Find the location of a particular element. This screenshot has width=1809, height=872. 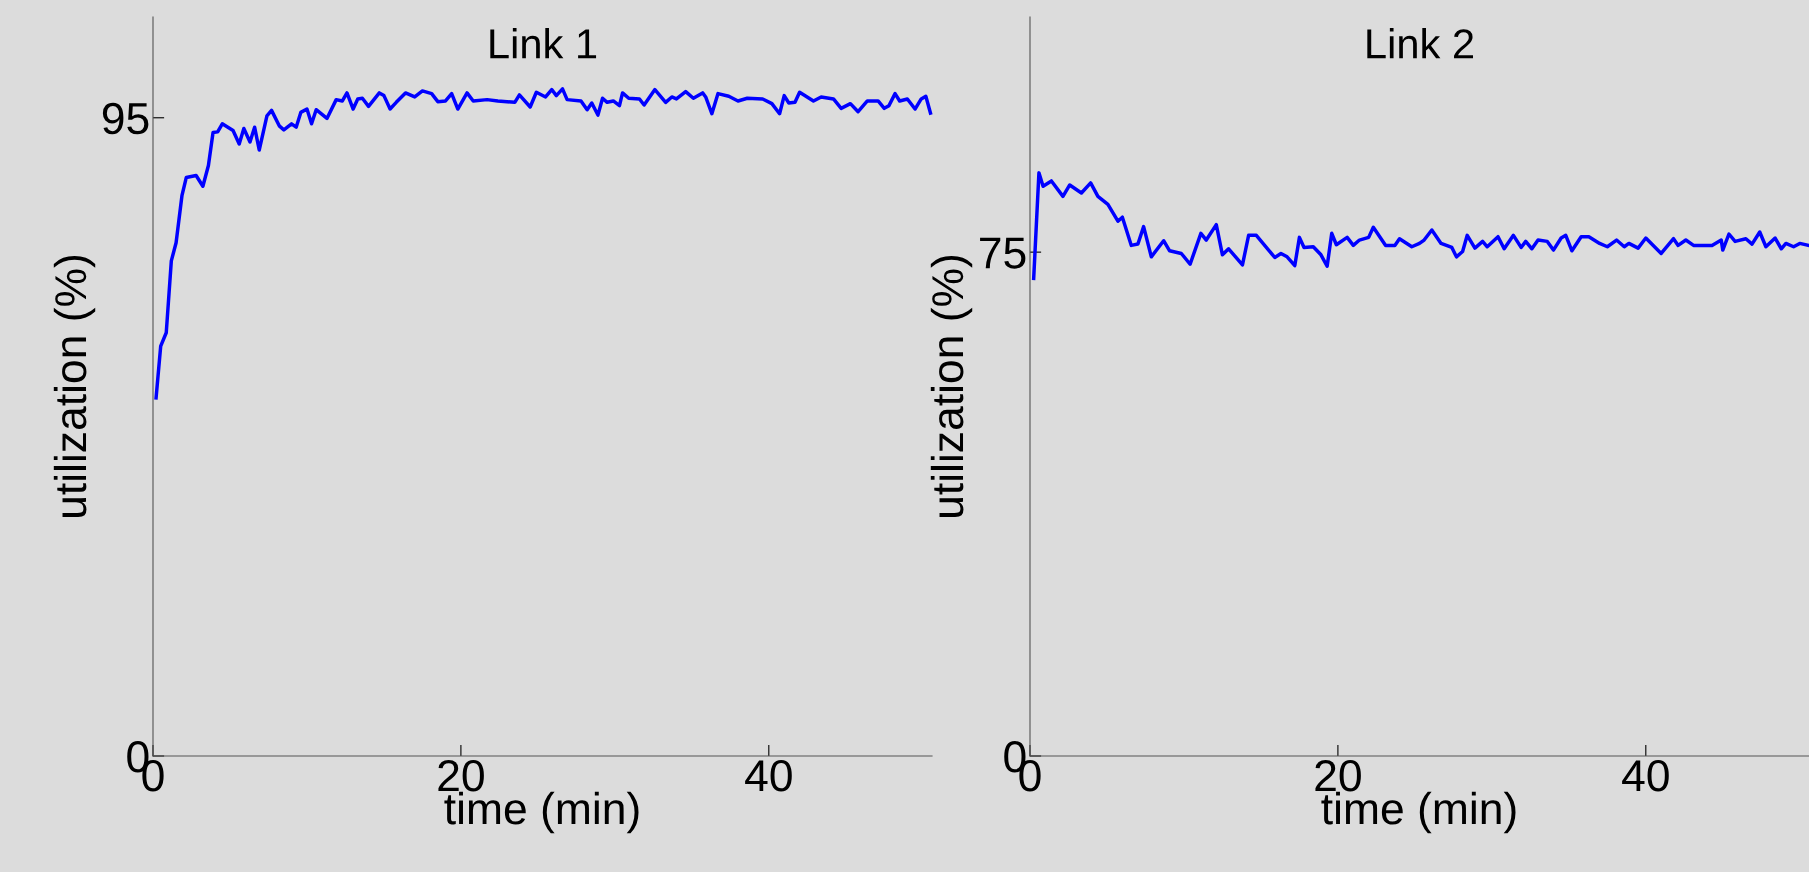

y-tick-label: 75 is located at coordinates (1003, 253).